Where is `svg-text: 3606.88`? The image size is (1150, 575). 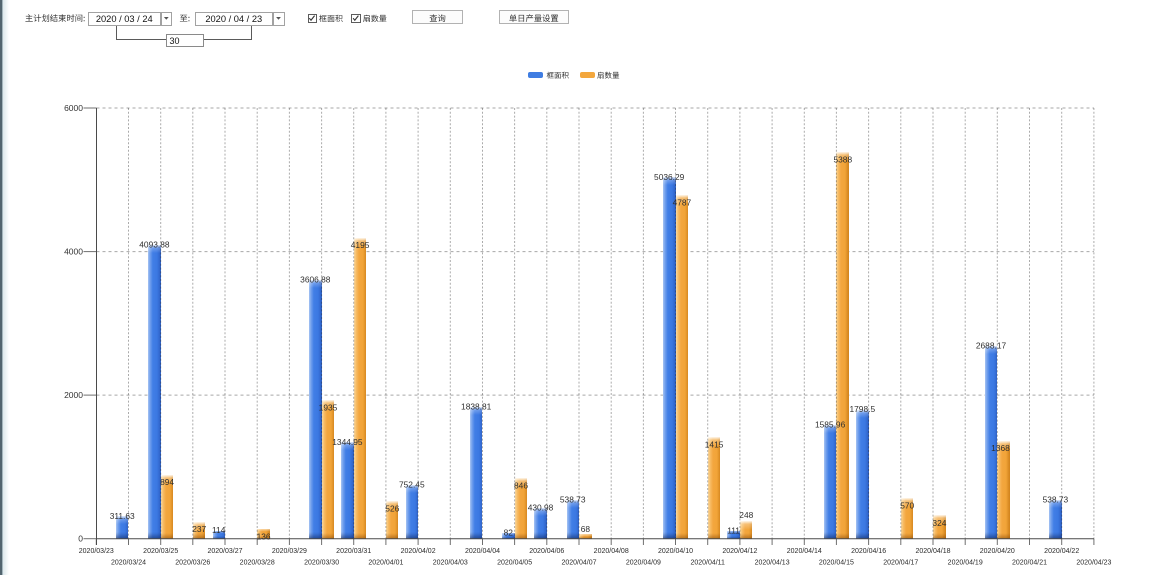 svg-text: 3606.88 is located at coordinates (315, 279).